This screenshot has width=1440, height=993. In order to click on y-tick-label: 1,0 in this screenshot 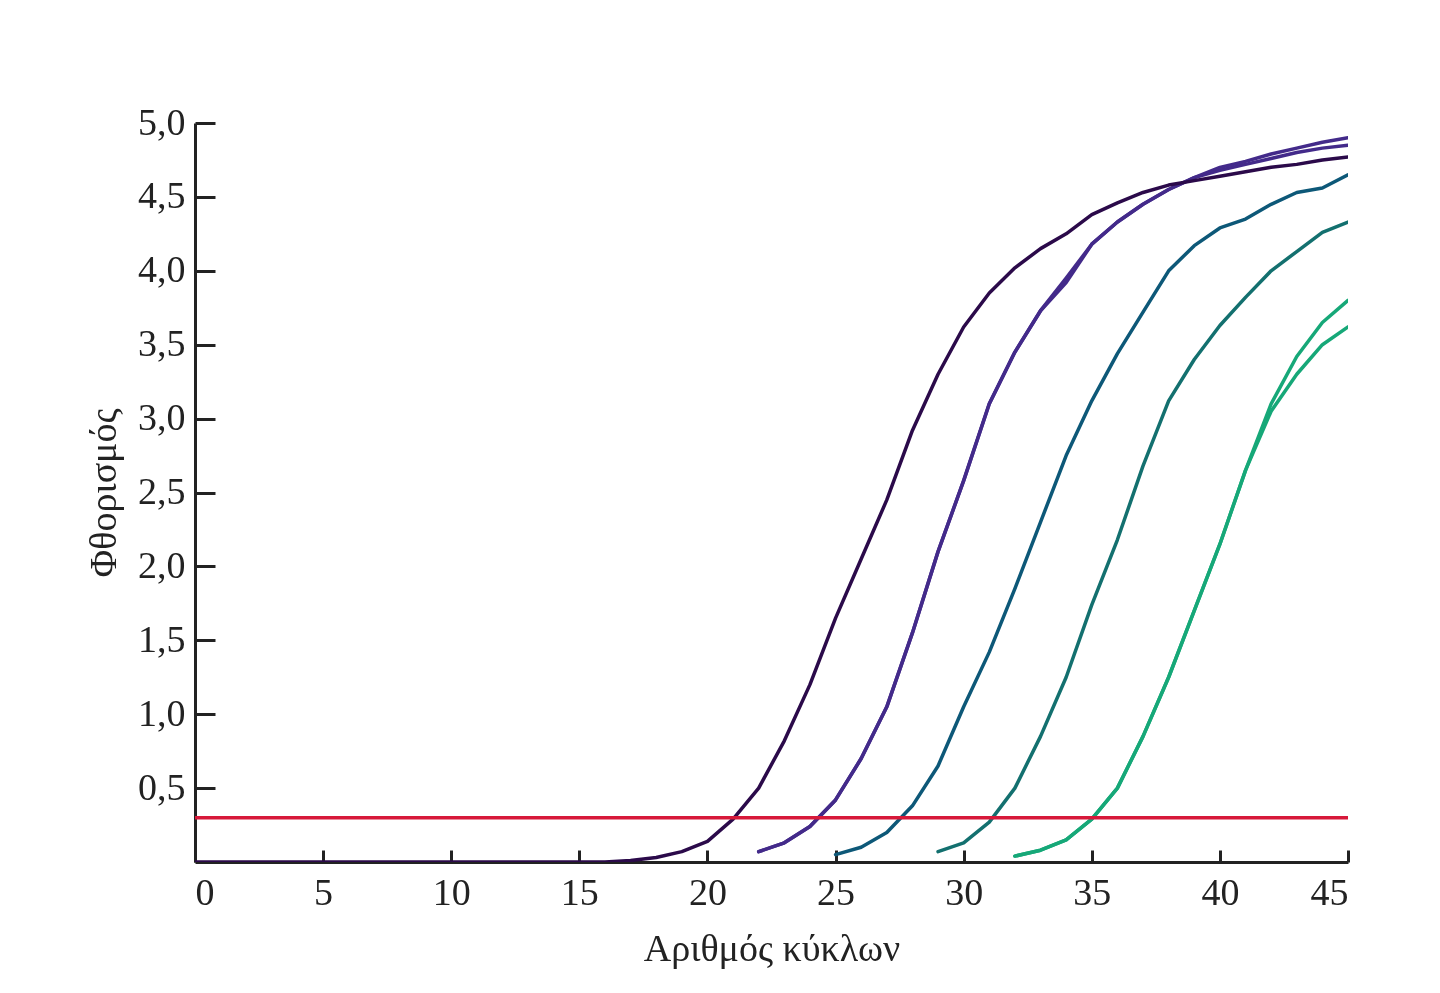, I will do `click(162, 712)`.